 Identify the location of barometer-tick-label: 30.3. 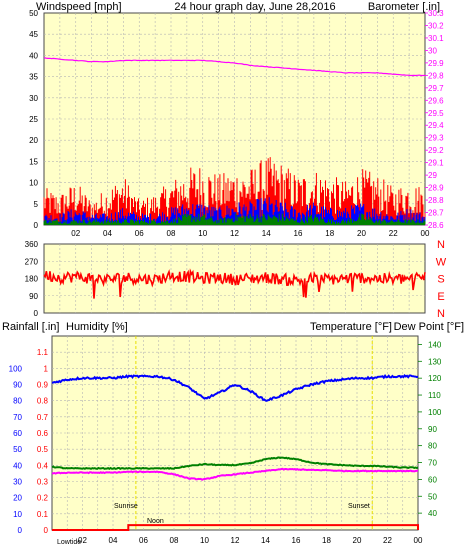
(436, 13).